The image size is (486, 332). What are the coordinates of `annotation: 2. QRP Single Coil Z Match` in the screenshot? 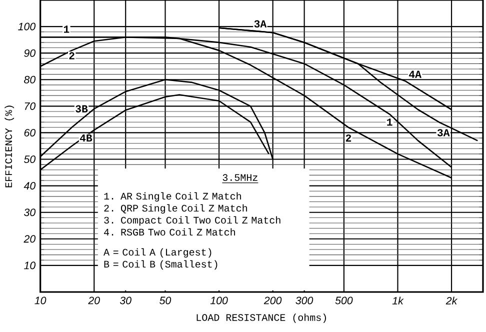 It's located at (175, 209).